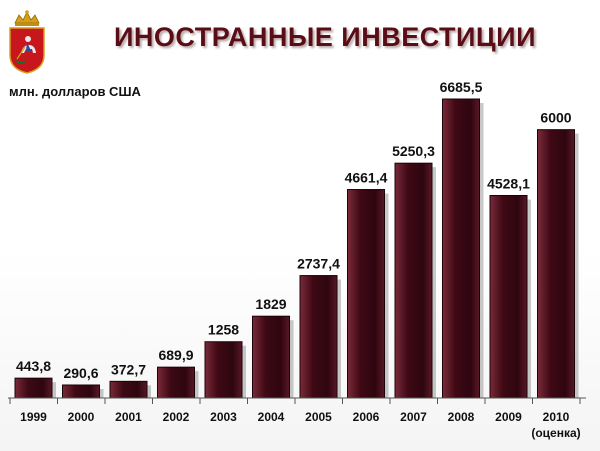  What do you see at coordinates (33, 417) in the screenshot?
I see `x-tick-label-1999: 1999` at bounding box center [33, 417].